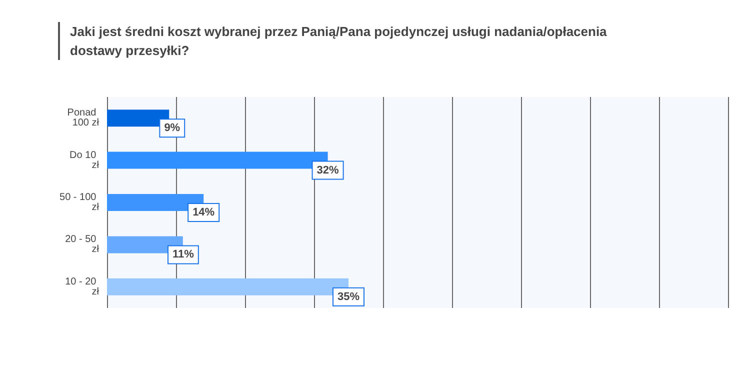  What do you see at coordinates (183, 254) in the screenshot?
I see `data-label: 11%` at bounding box center [183, 254].